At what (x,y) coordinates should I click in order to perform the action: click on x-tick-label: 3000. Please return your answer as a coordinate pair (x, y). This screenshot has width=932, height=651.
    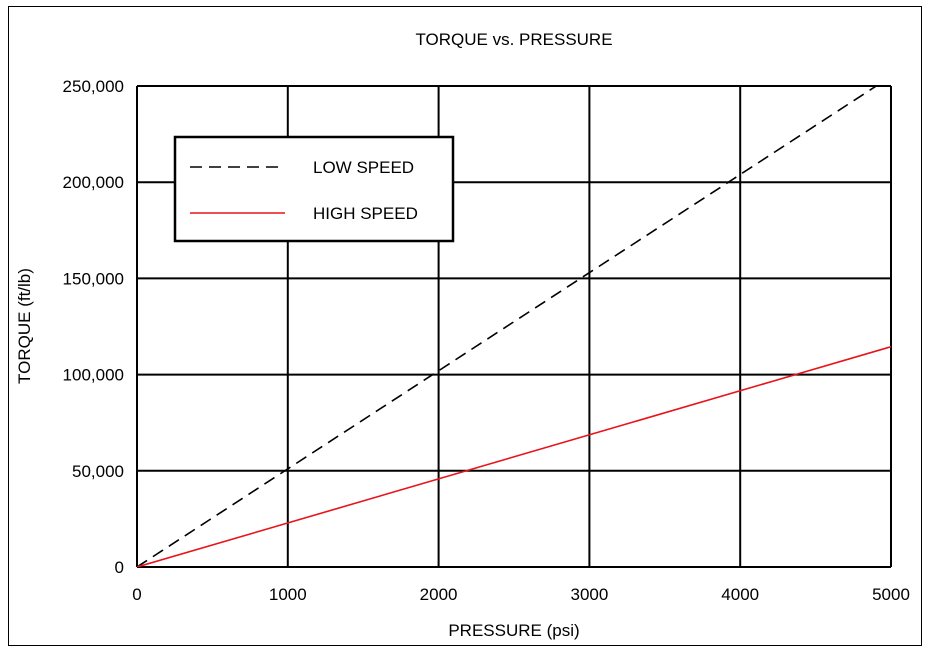
    Looking at the image, I should click on (589, 594).